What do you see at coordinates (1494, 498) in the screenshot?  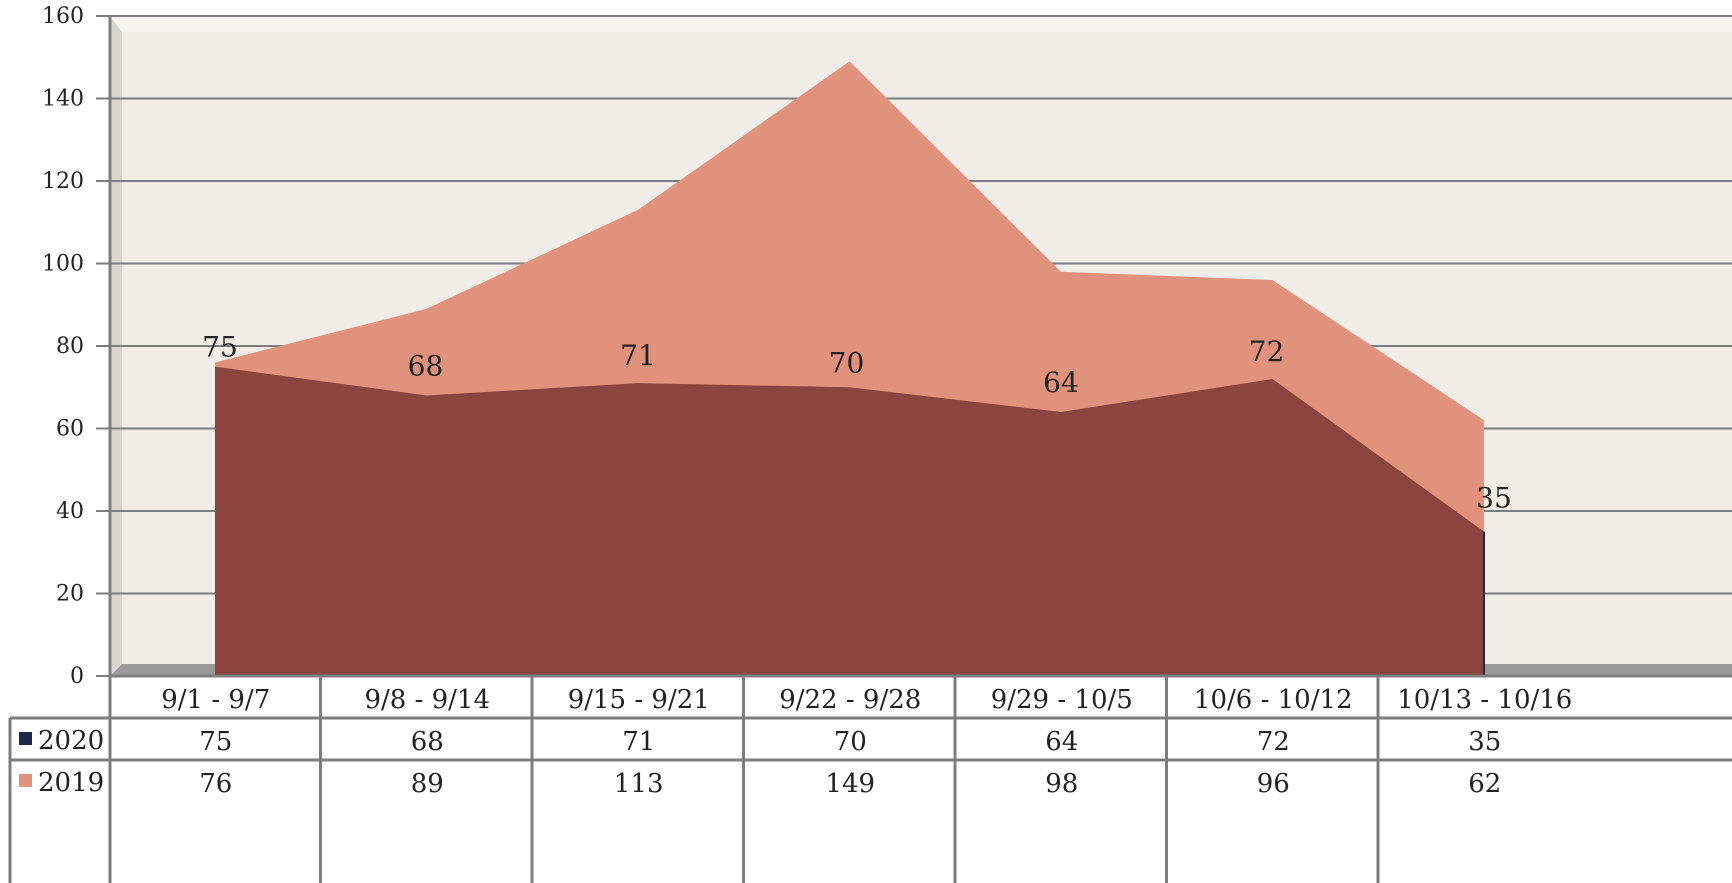 I see `data-label: 35` at bounding box center [1494, 498].